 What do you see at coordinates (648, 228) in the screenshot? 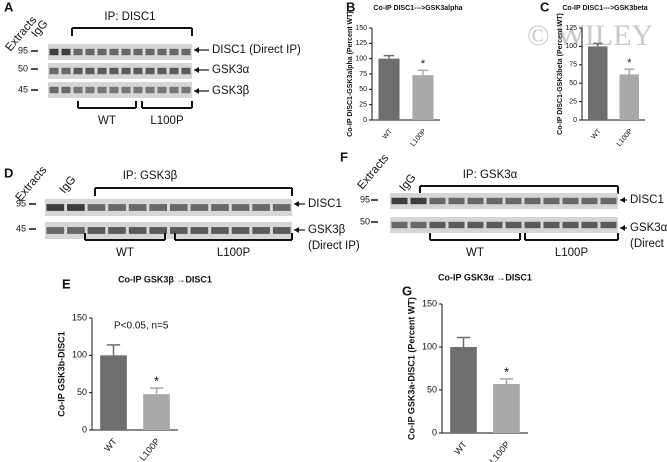
I see `band-label: GSK3α` at bounding box center [648, 228].